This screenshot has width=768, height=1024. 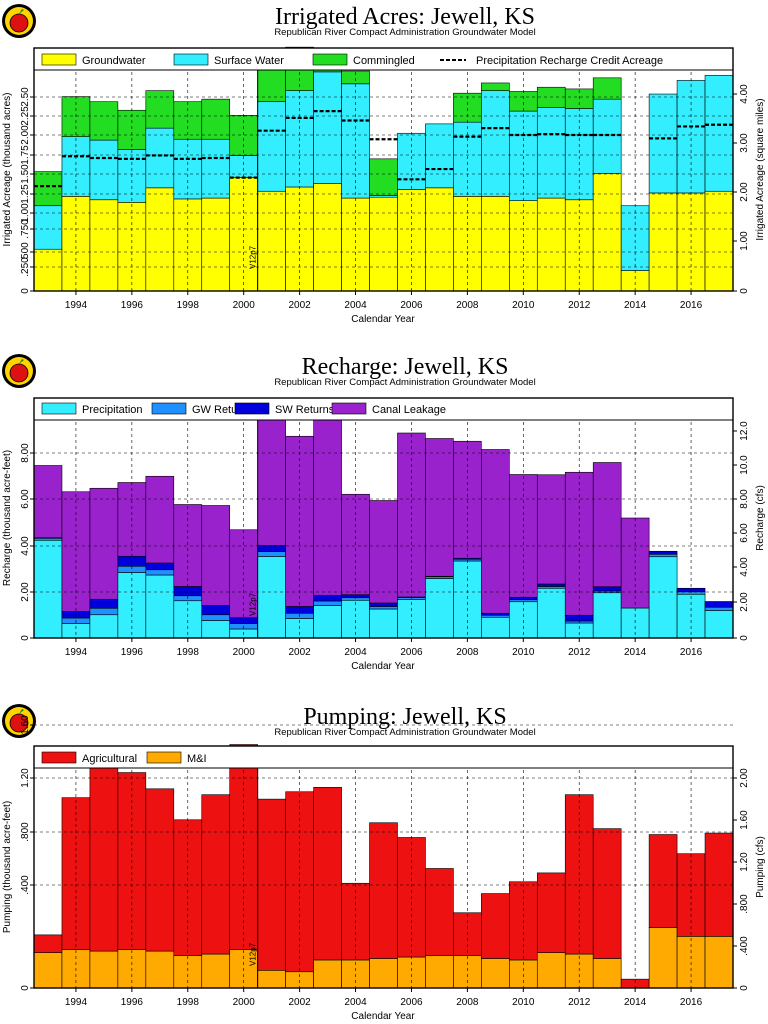 I want to click on y-axis-title: Pumping (thousand acre-feet), so click(x=7, y=867).